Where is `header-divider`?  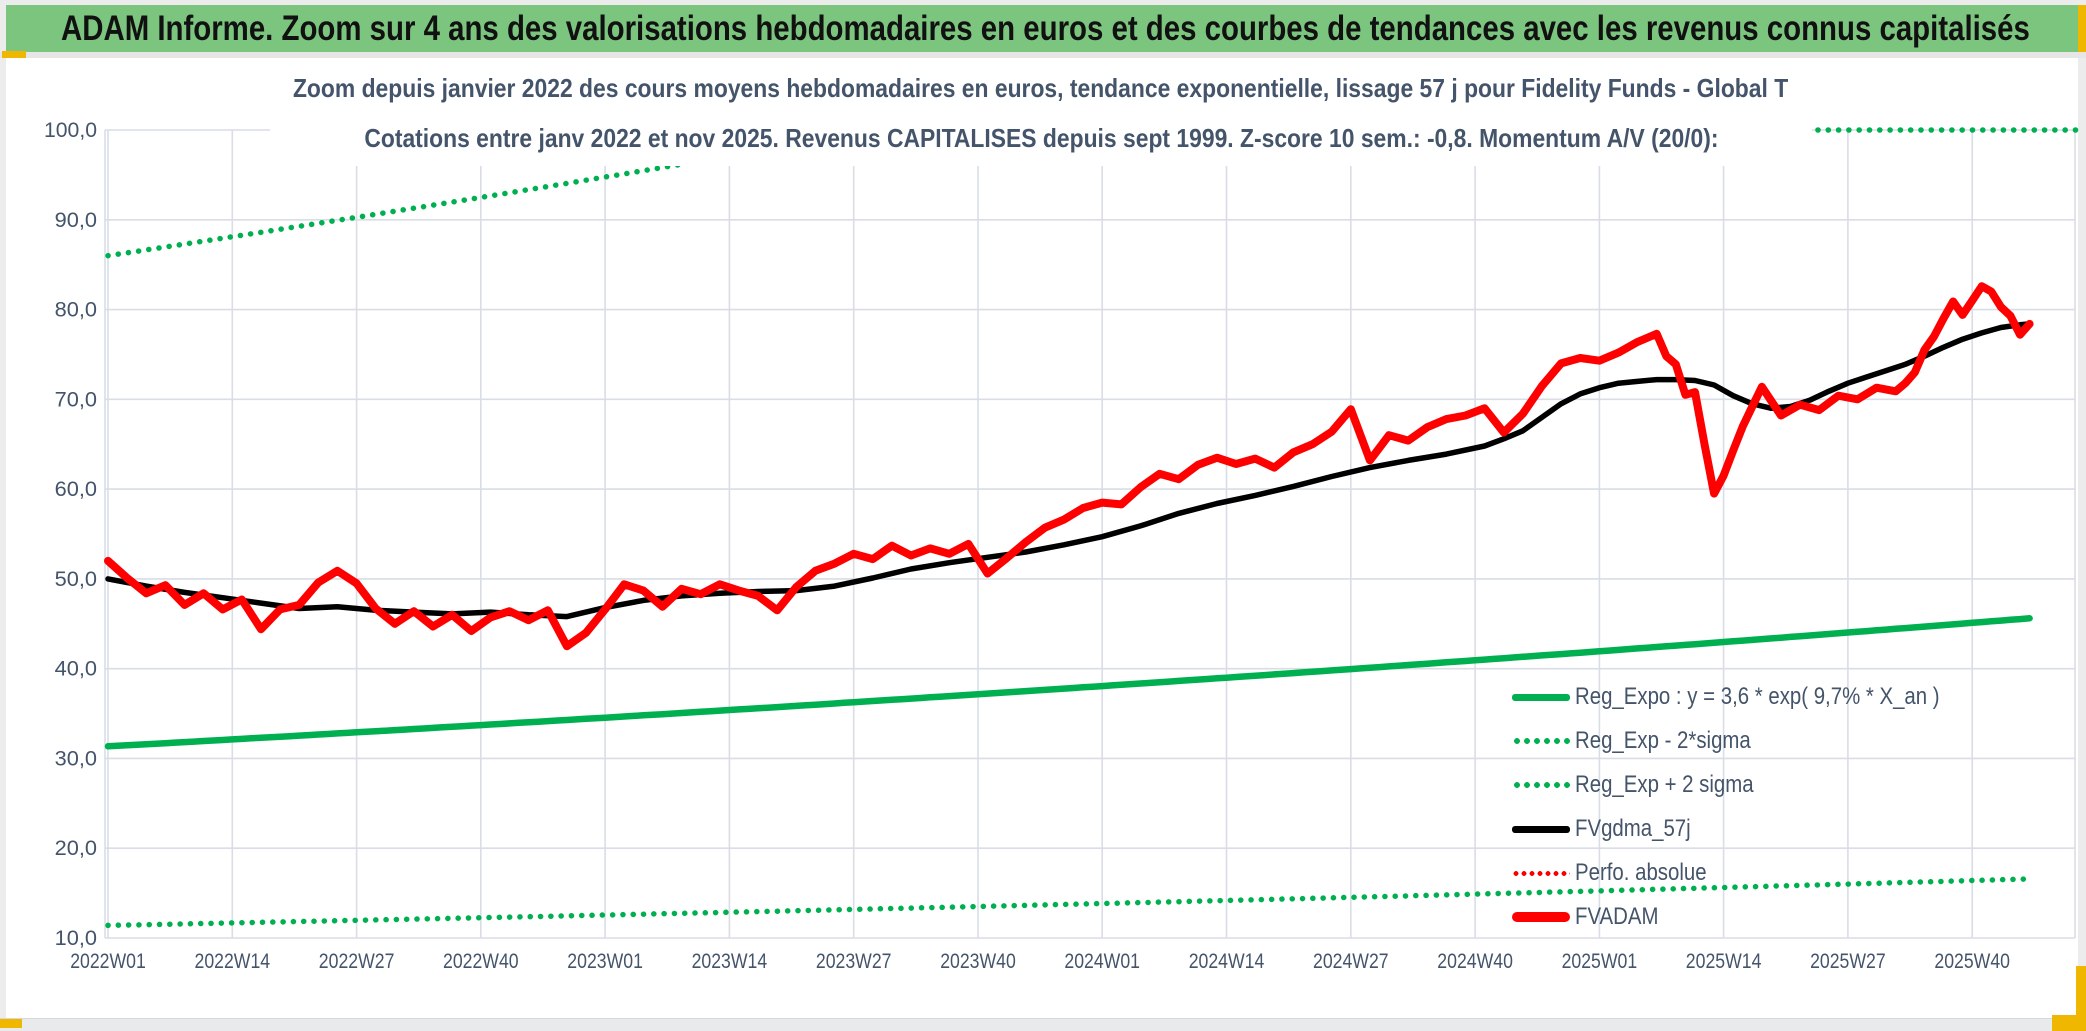 header-divider is located at coordinates (1043, 55).